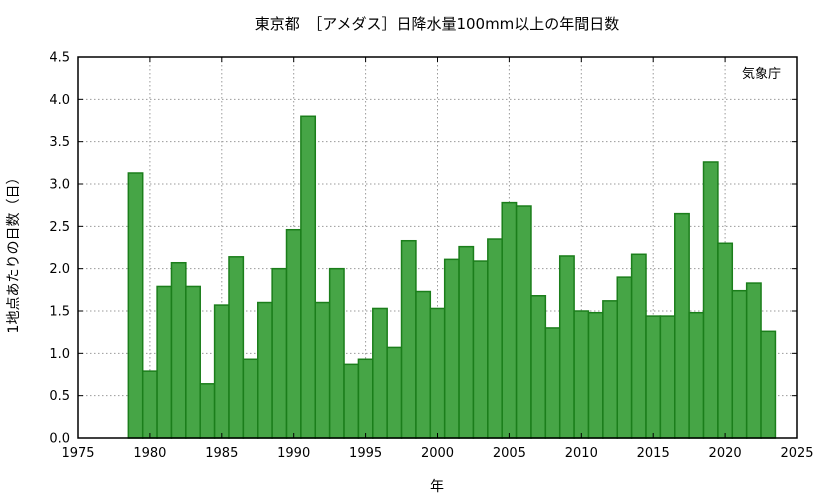 The height and width of the screenshot is (498, 833). What do you see at coordinates (59, 439) in the screenshot?
I see `y-tick-label: 0.0` at bounding box center [59, 439].